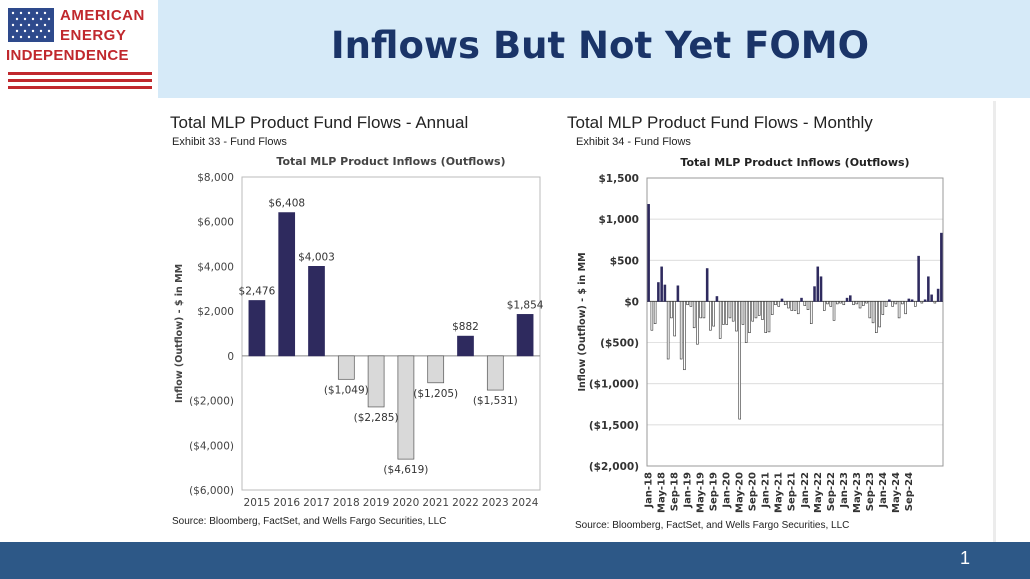  What do you see at coordinates (405, 470) in the screenshot?
I see `data-label: ($4,619)` at bounding box center [405, 470].